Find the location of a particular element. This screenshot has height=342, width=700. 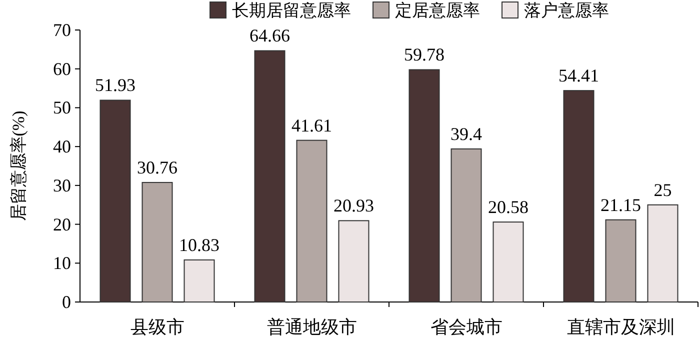

data-label: 20.58 is located at coordinates (508, 207).